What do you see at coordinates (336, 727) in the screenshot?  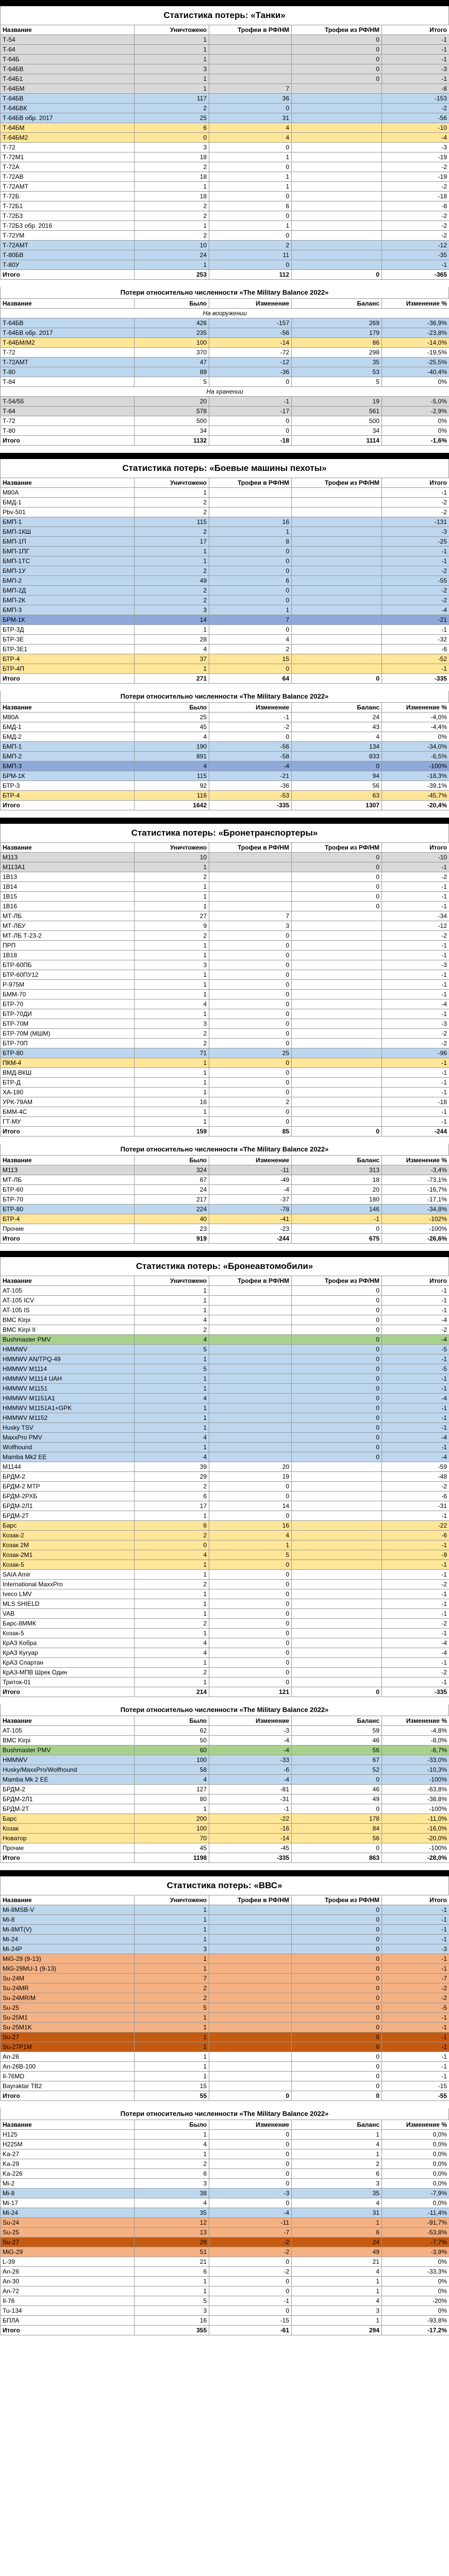 I see `table-cell-value: 43` at bounding box center [336, 727].